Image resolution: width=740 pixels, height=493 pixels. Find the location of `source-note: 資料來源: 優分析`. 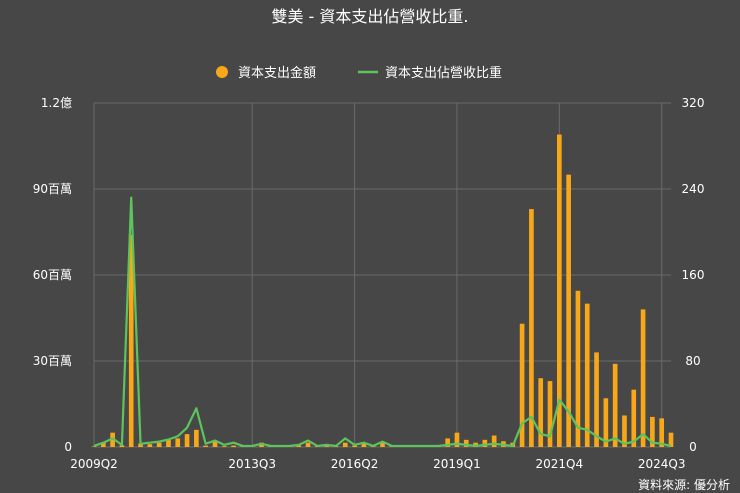

source-note: 資料來源: 優分析 is located at coordinates (684, 485).